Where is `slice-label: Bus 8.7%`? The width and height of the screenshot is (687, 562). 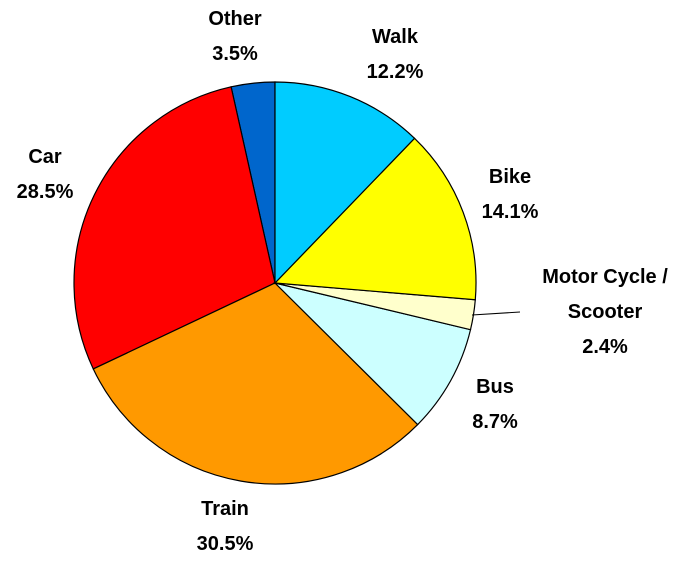
slice-label: Bus 8.7% is located at coordinates (495, 405).